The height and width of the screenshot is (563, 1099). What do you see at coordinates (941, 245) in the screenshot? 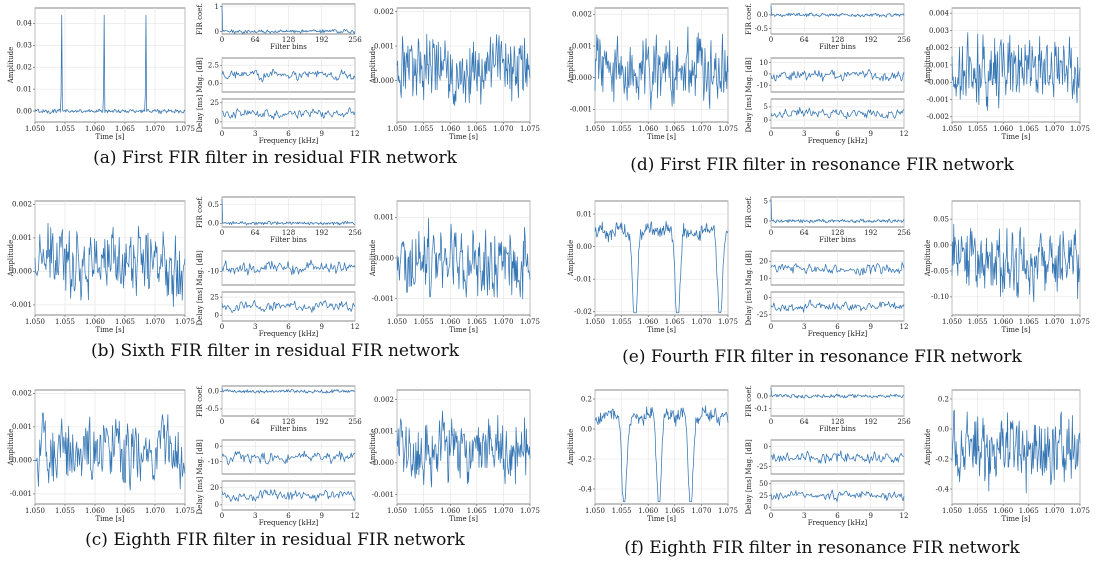
I see `y-tick-label: 0.00` at bounding box center [941, 245].